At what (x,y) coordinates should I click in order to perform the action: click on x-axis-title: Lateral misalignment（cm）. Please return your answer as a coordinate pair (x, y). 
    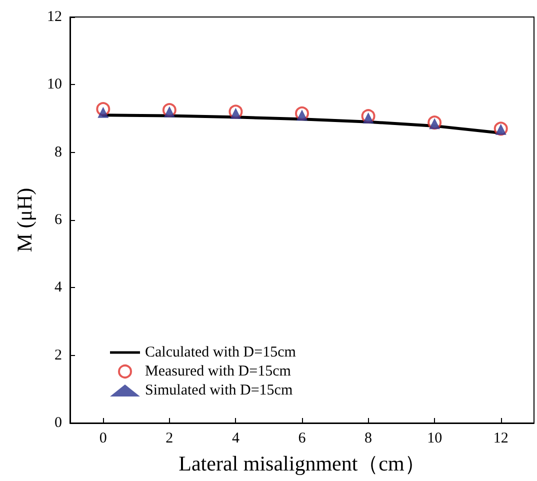
    Looking at the image, I should click on (302, 464).